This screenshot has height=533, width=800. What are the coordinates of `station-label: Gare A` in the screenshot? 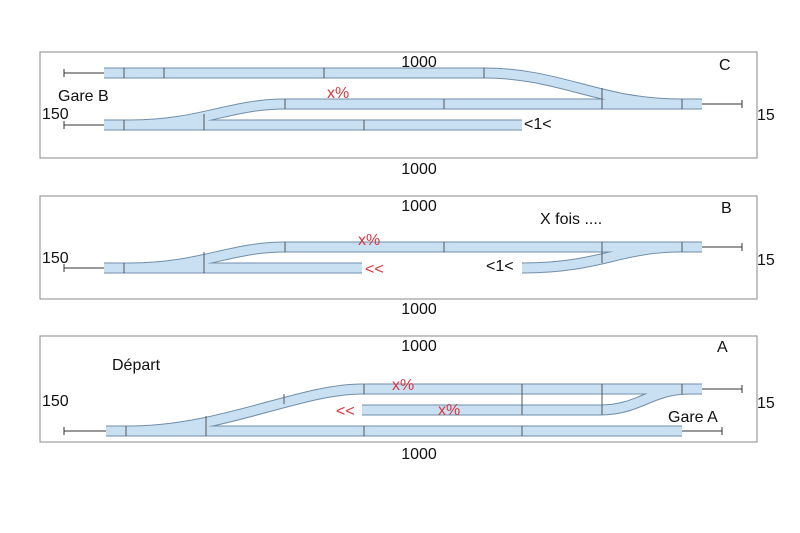 It's located at (693, 417).